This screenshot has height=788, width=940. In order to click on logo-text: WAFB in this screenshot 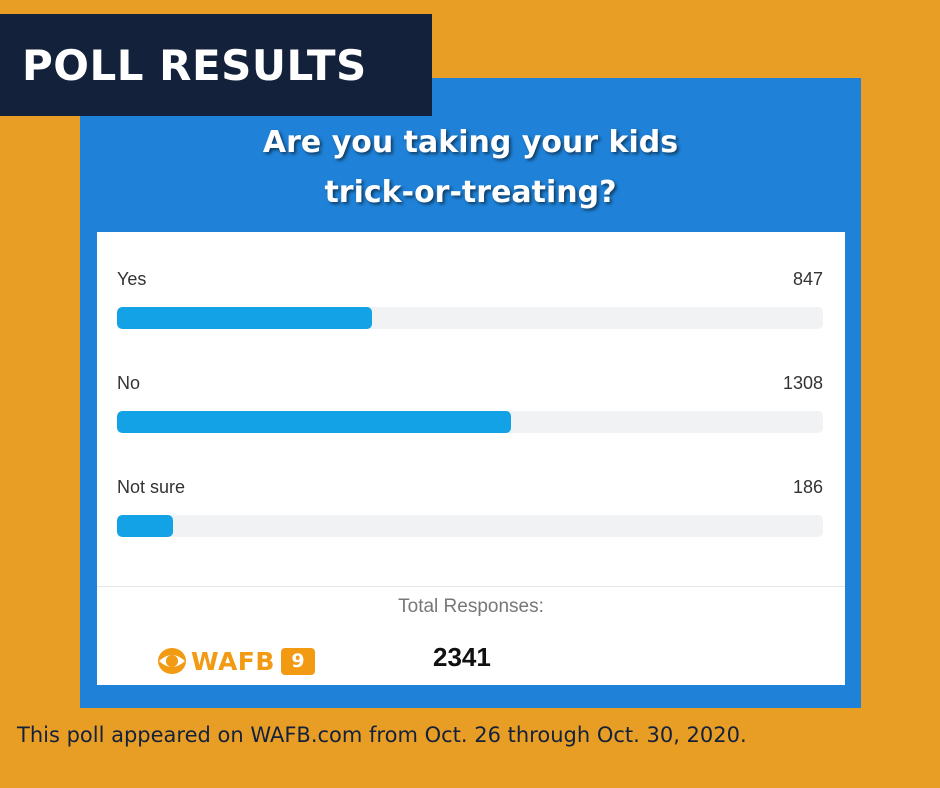, I will do `click(233, 661)`.